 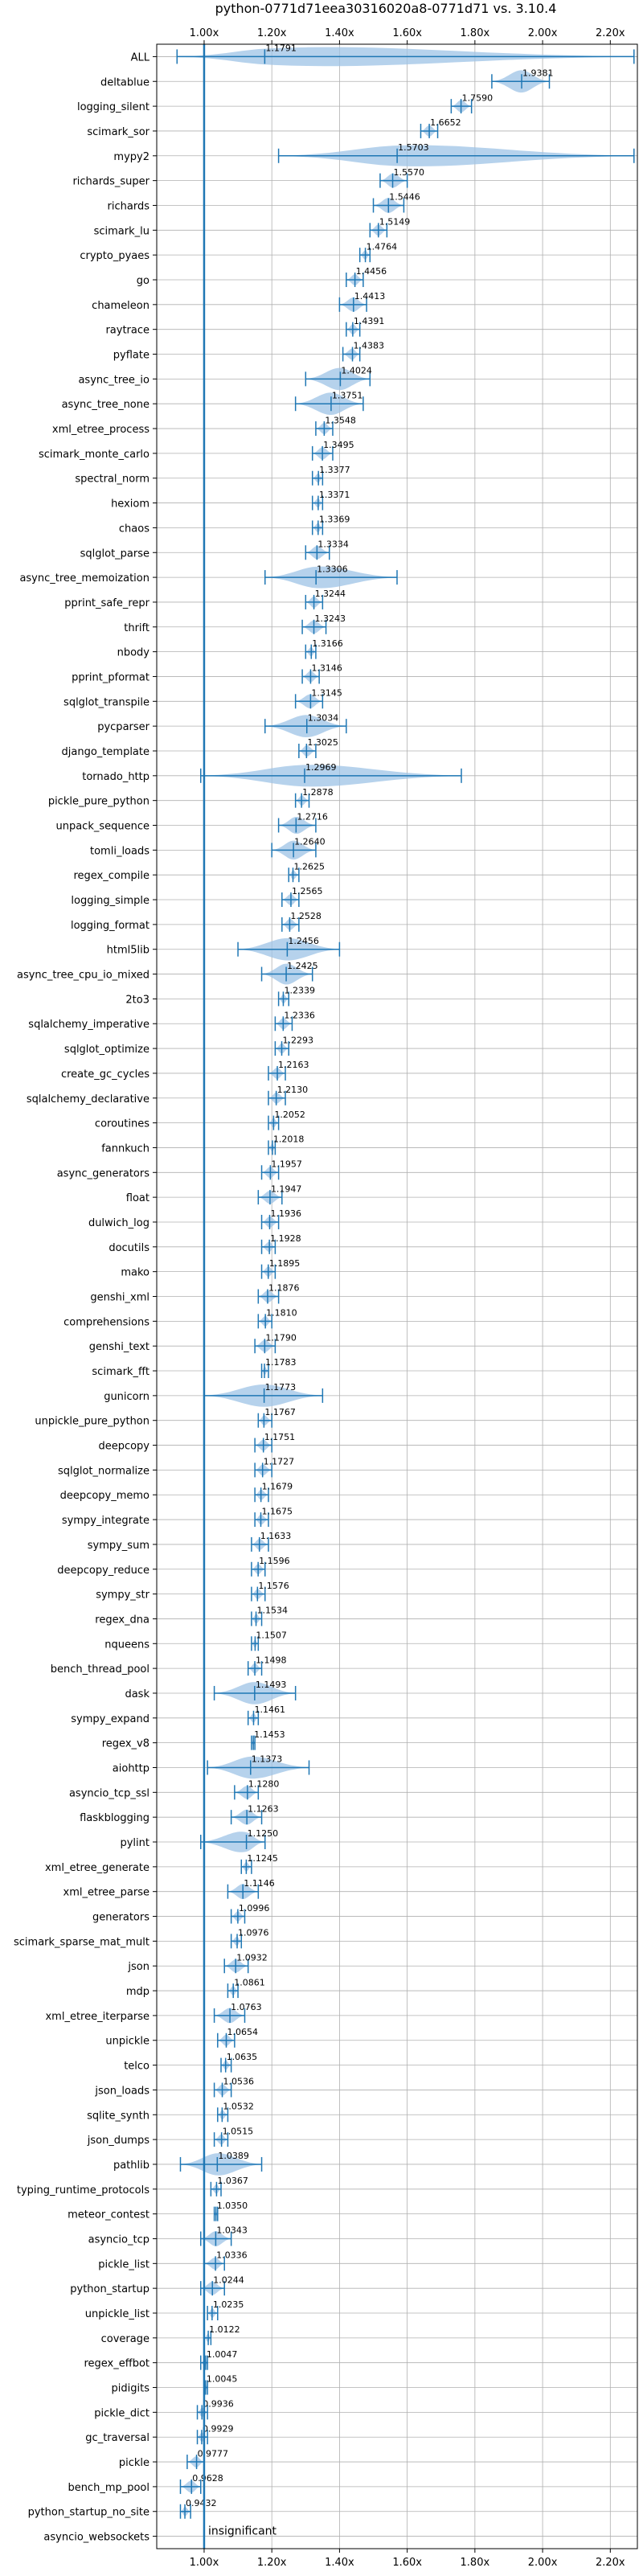 I want to click on value-label: 1.3034, so click(x=323, y=717).